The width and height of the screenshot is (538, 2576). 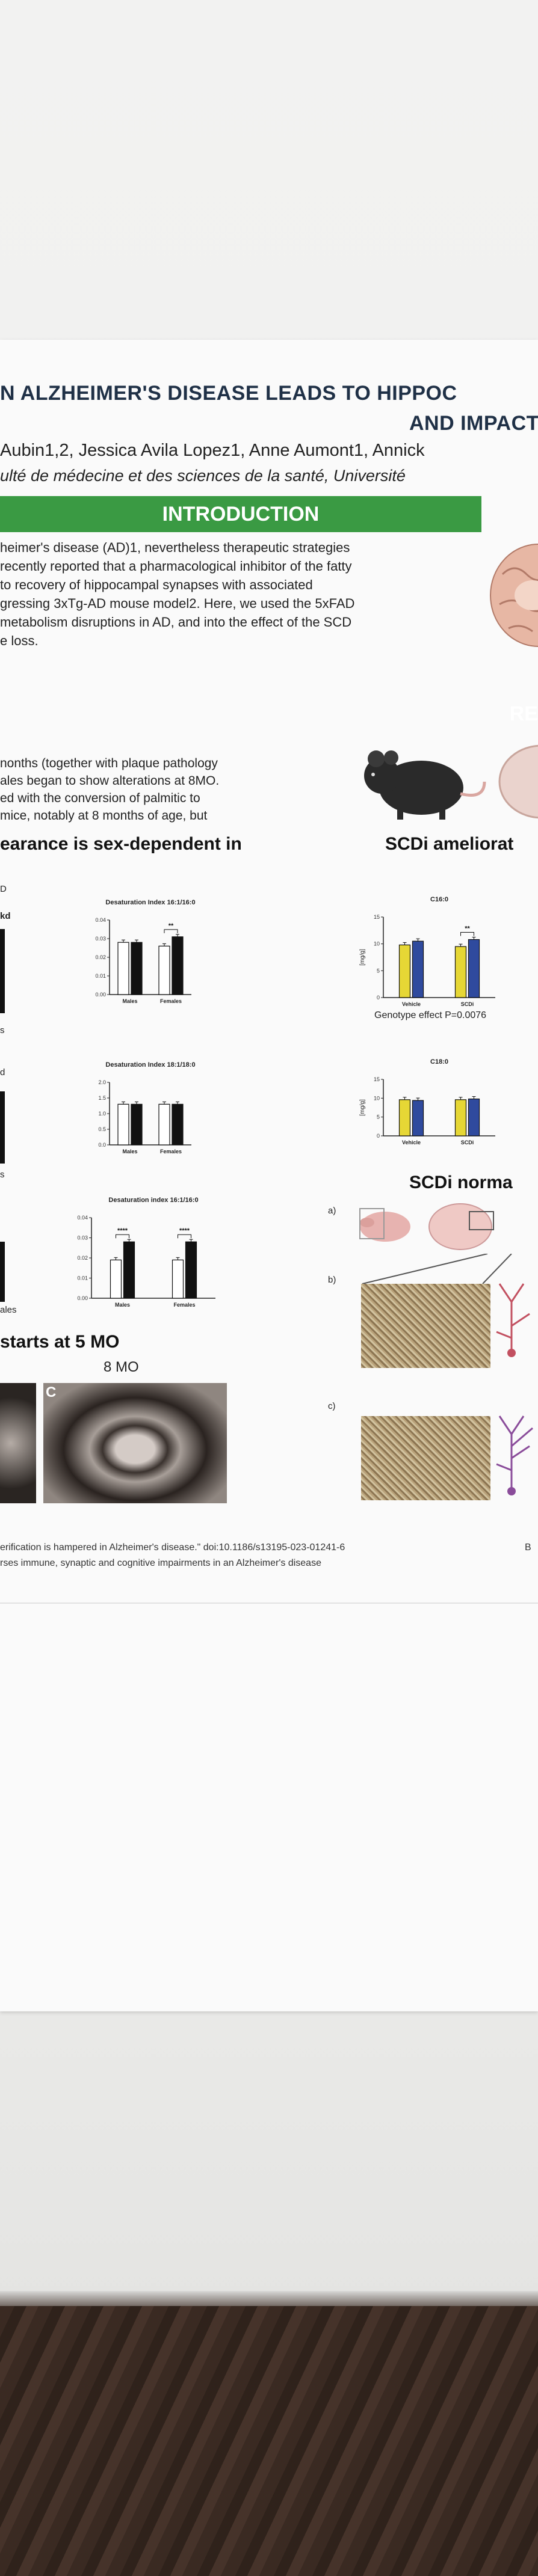 What do you see at coordinates (378, 1117) in the screenshot?
I see `y-tick-label: 5` at bounding box center [378, 1117].